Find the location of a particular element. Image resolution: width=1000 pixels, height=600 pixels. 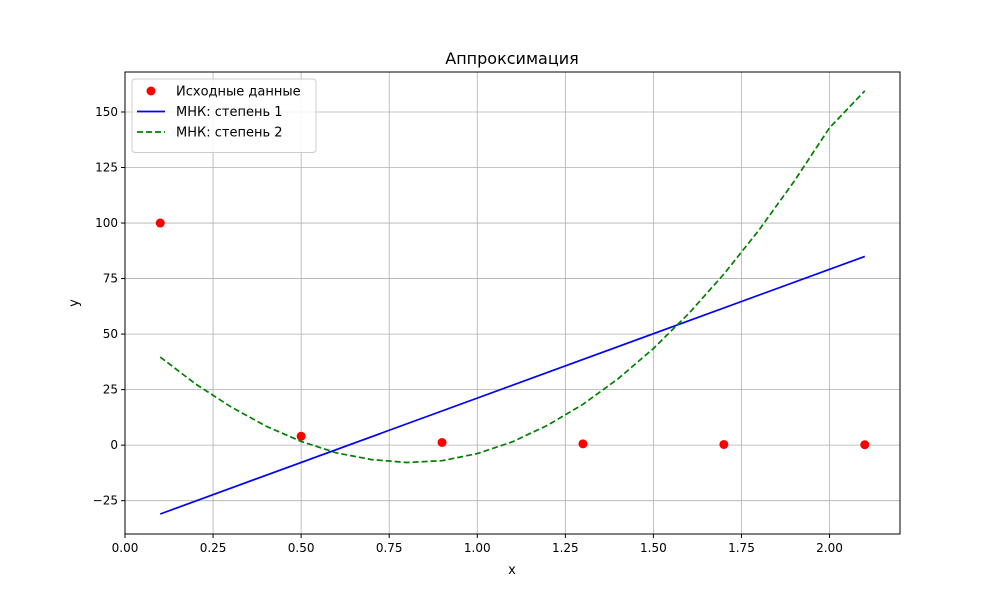

y-tick-label: 75 is located at coordinates (110, 279).